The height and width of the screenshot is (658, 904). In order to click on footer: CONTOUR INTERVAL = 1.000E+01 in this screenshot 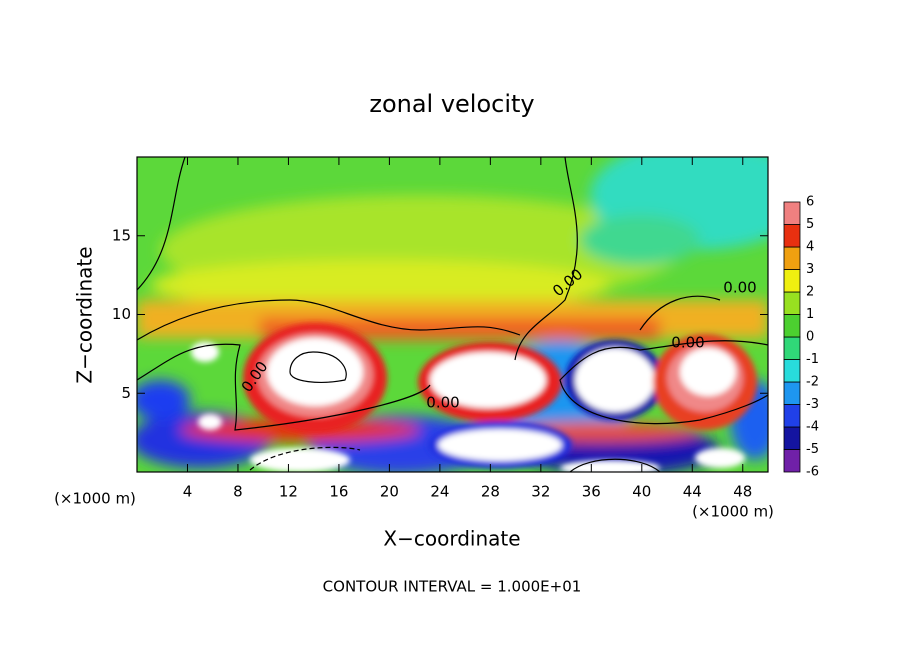, I will do `click(452, 587)`.